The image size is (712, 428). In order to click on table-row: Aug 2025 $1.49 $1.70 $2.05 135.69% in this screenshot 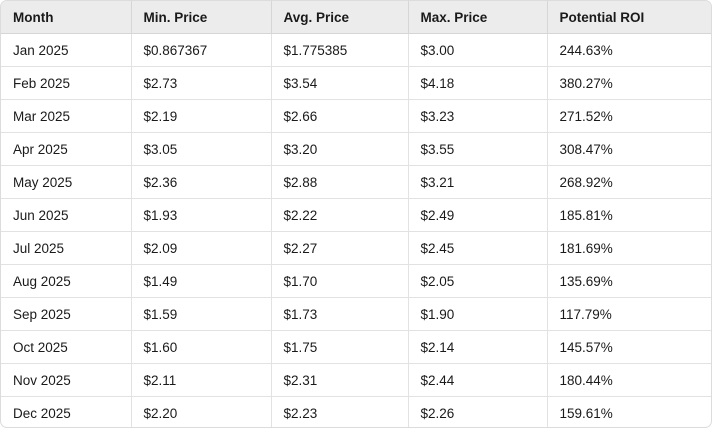, I will do `click(356, 281)`.